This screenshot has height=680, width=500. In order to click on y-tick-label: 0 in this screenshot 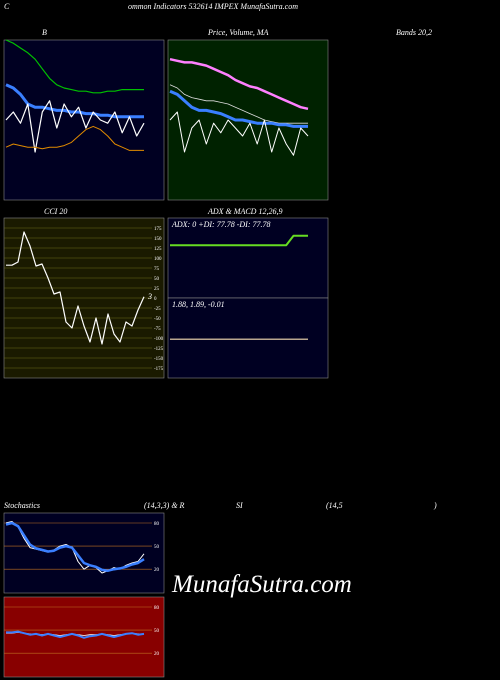, I will do `click(155, 299)`.